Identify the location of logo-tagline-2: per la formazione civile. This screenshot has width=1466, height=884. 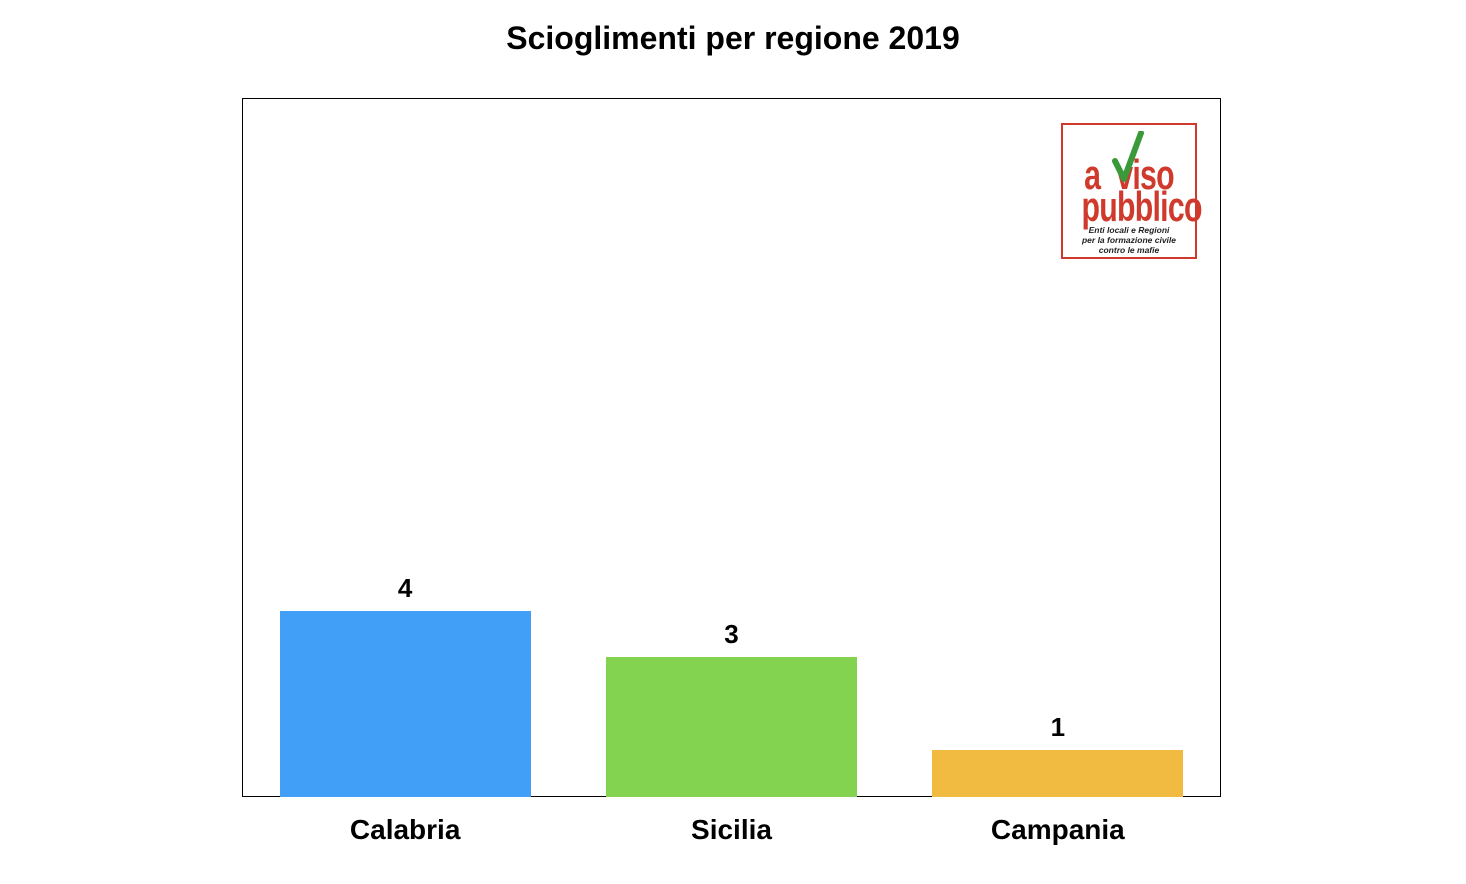
(1128, 240).